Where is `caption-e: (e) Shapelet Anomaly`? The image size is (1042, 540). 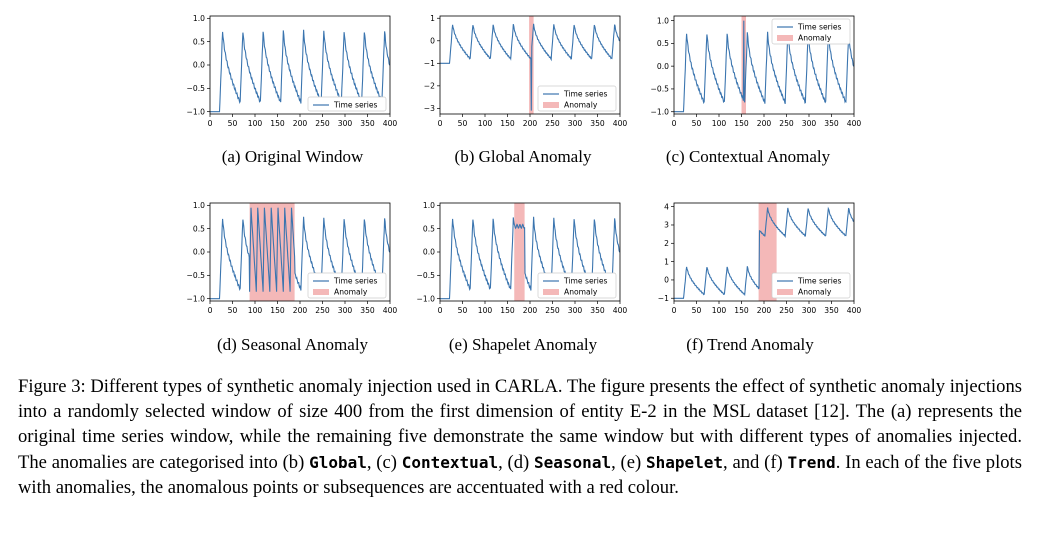 caption-e: (e) Shapelet Anomaly is located at coordinates (523, 344).